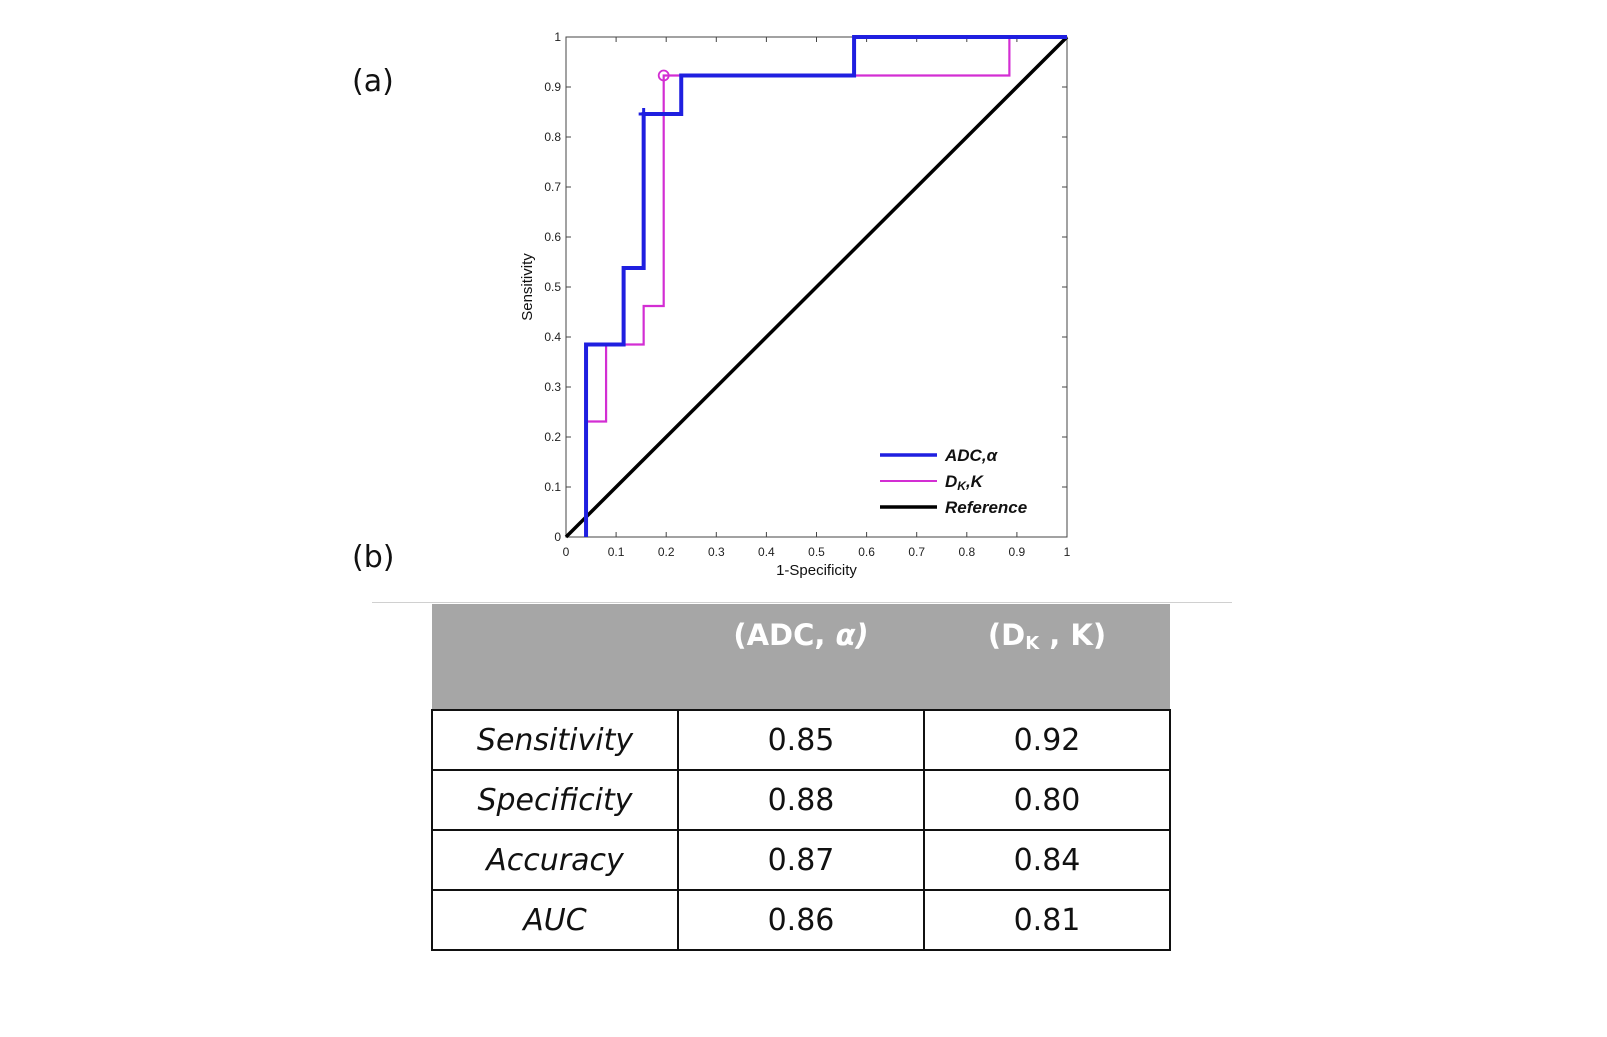 This screenshot has height=1037, width=1607. Describe the element at coordinates (784, 635) in the screenshot. I see `header-adc-text: (ADC,` at that location.